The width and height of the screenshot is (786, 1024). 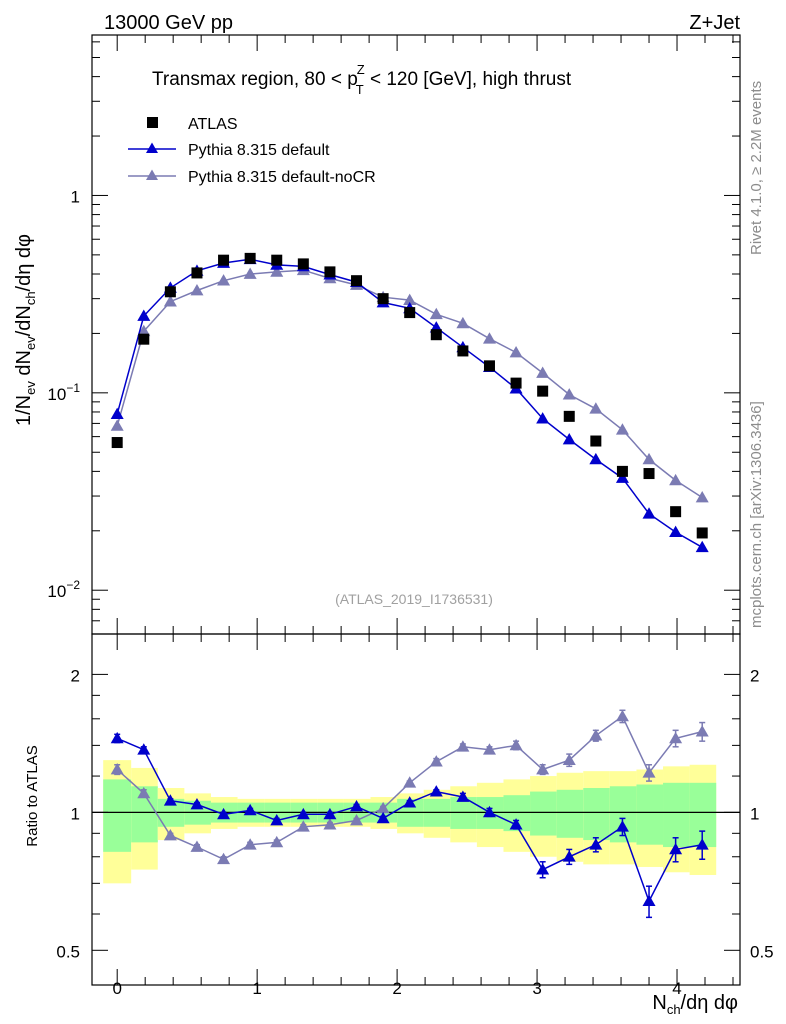 I want to click on x-axis-label-sub: ch, so click(x=674, y=1009).